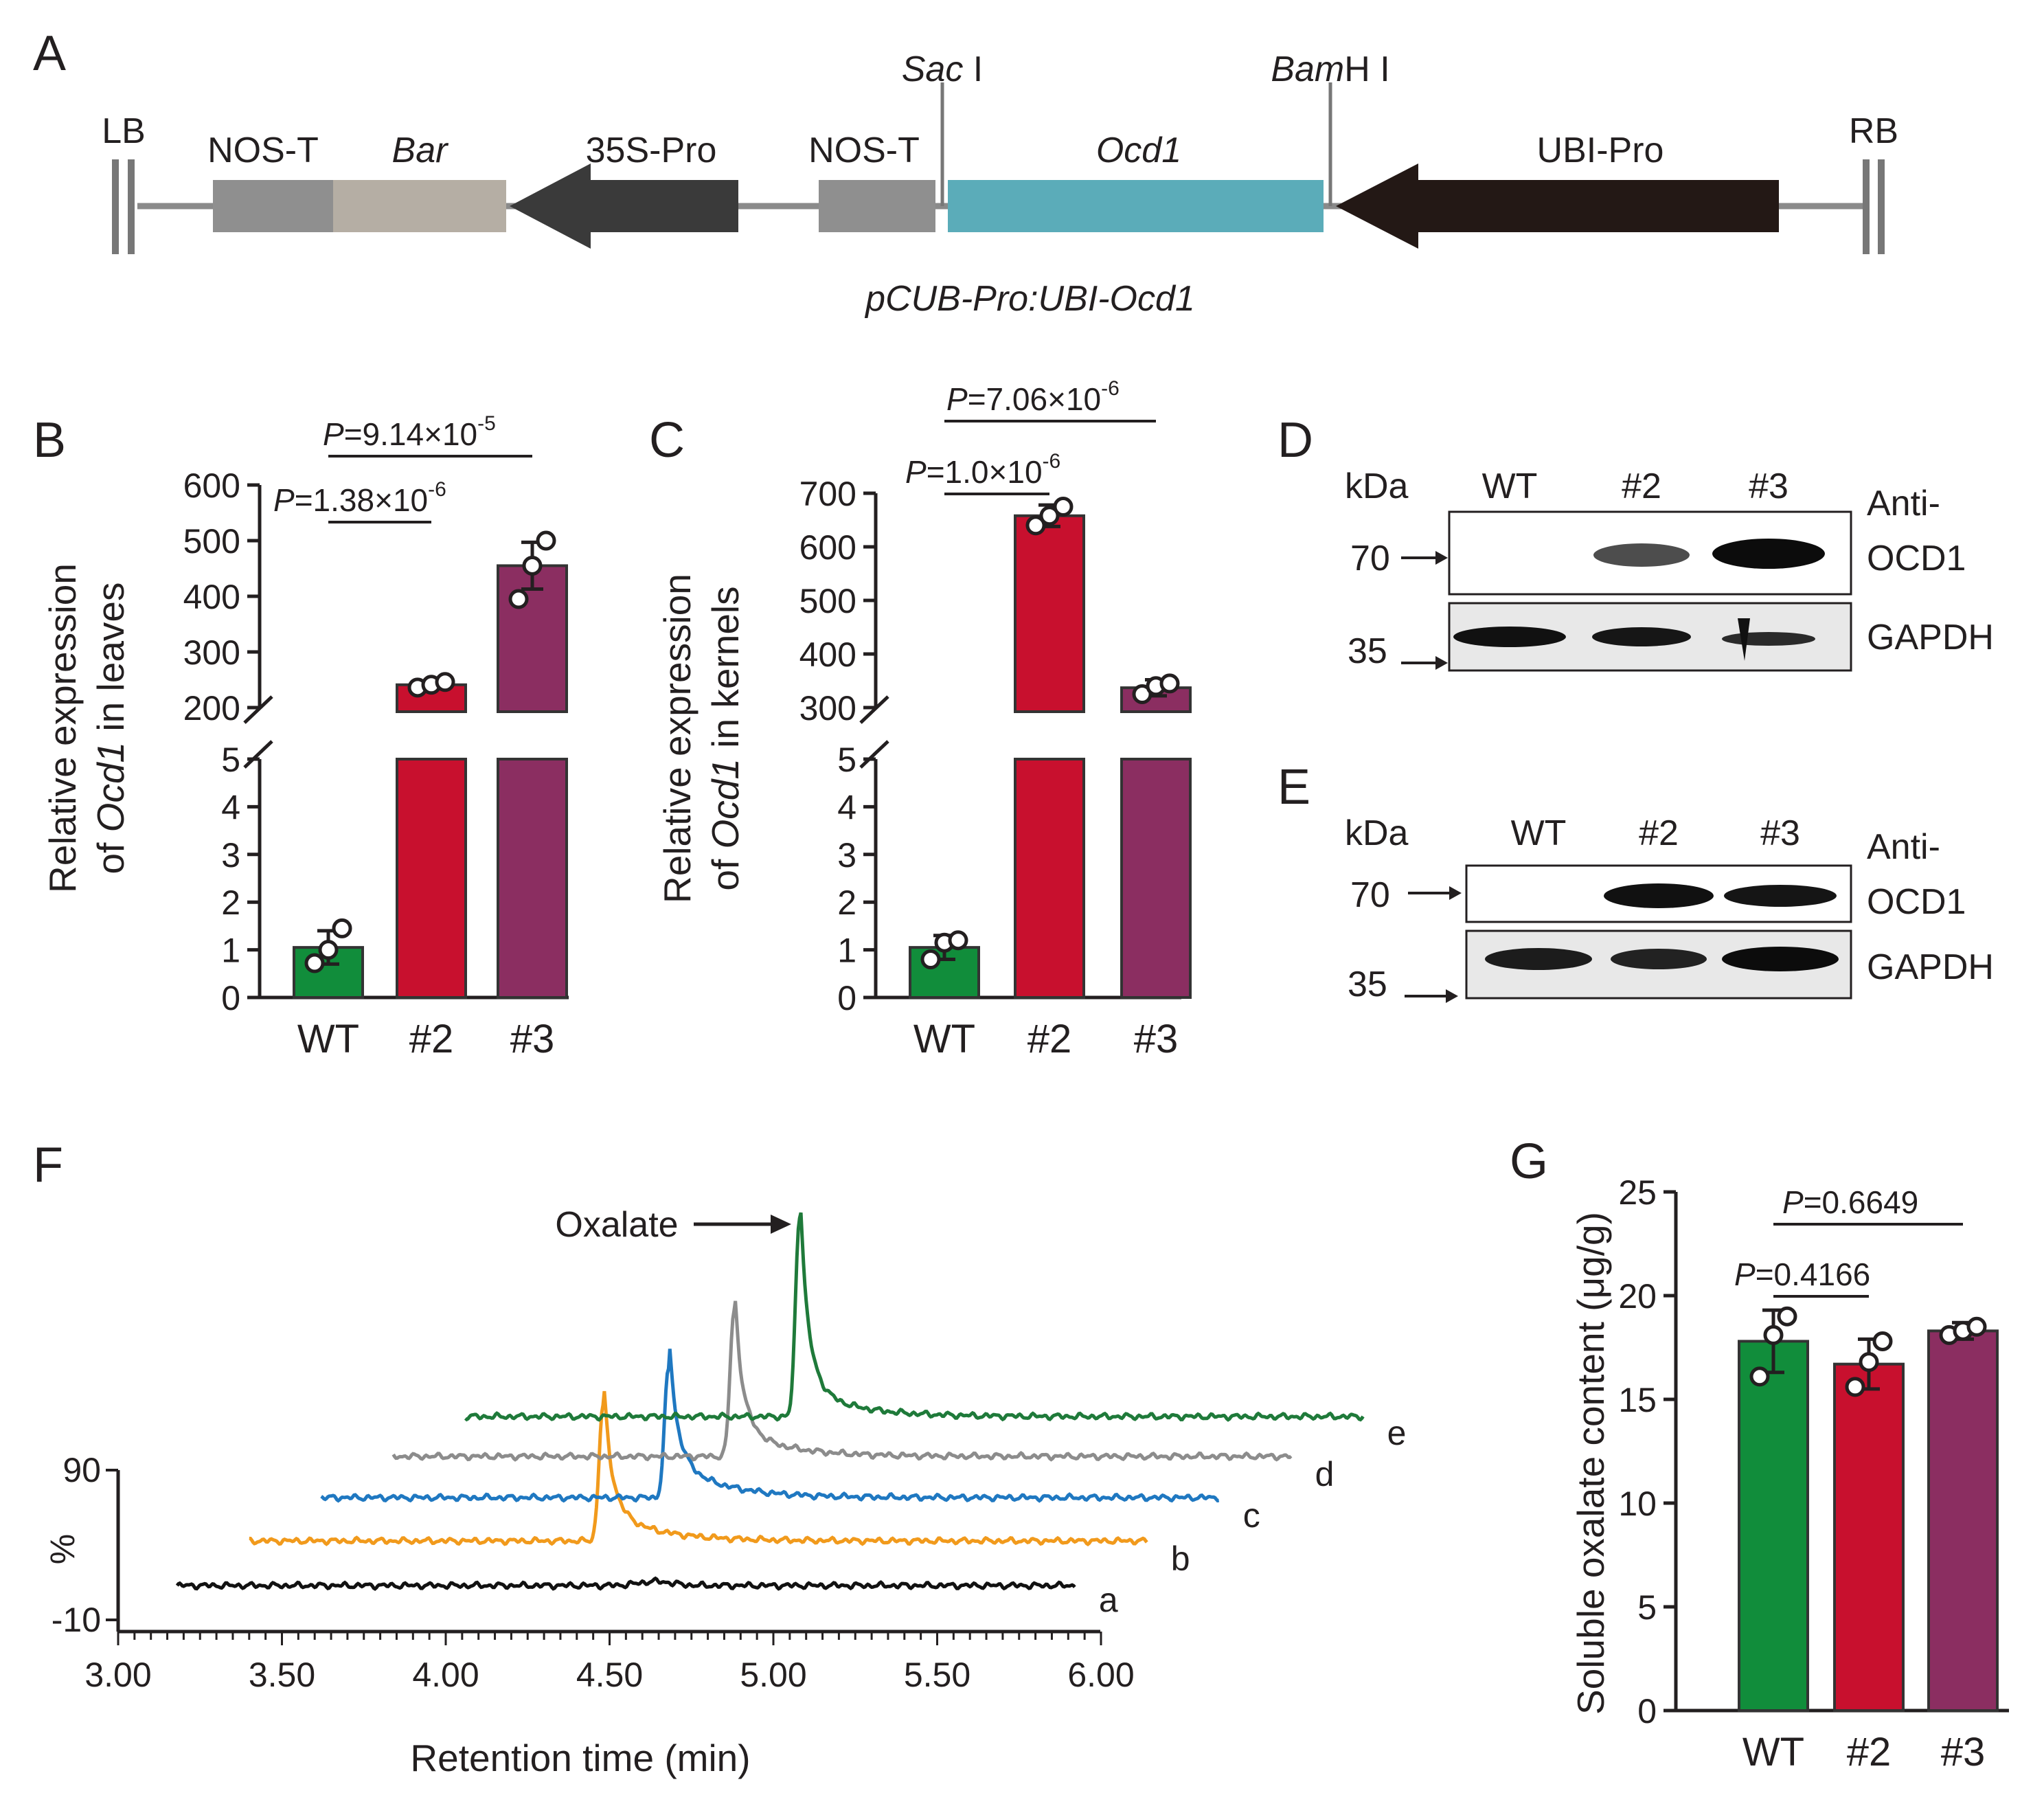 This screenshot has width=2044, height=1793. What do you see at coordinates (110, 853) in the screenshot?
I see `ylabel-b-pre: of` at bounding box center [110, 853].